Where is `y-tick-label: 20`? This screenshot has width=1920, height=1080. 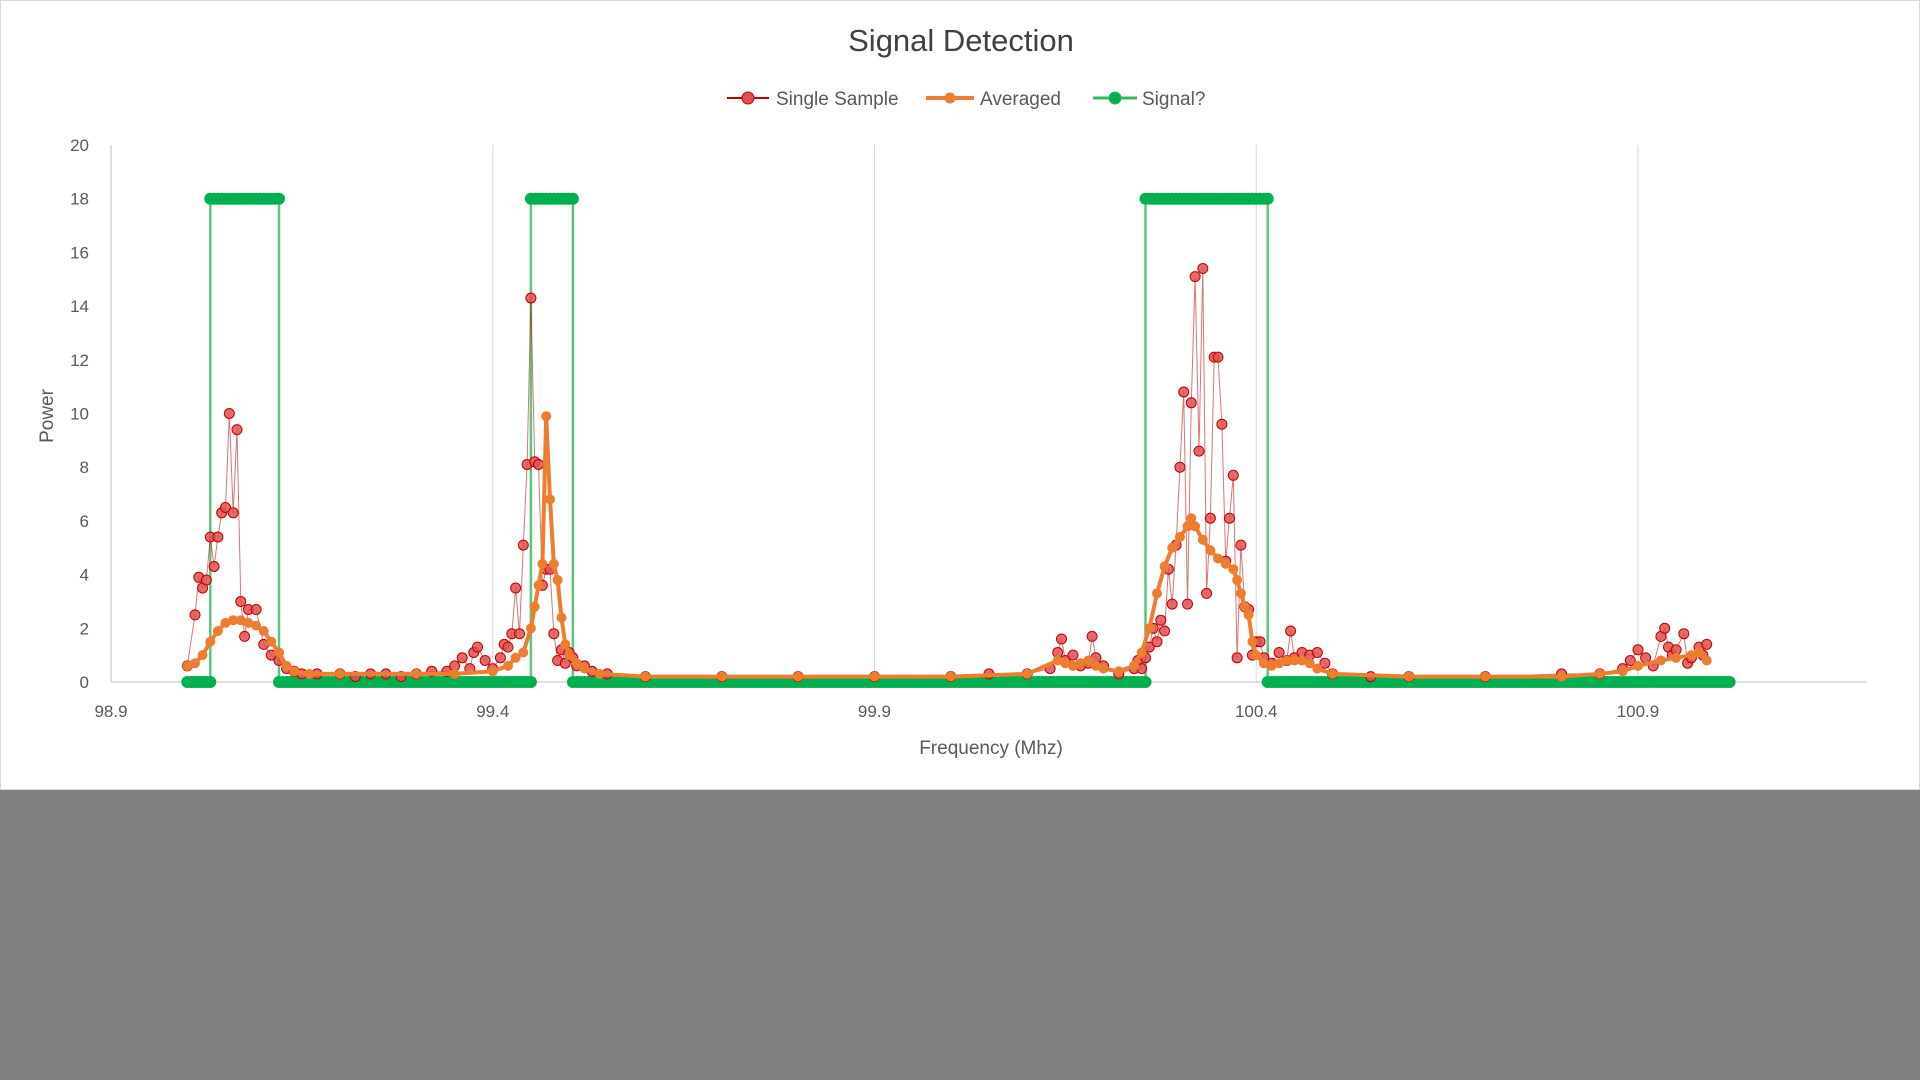
y-tick-label: 20 is located at coordinates (79, 145).